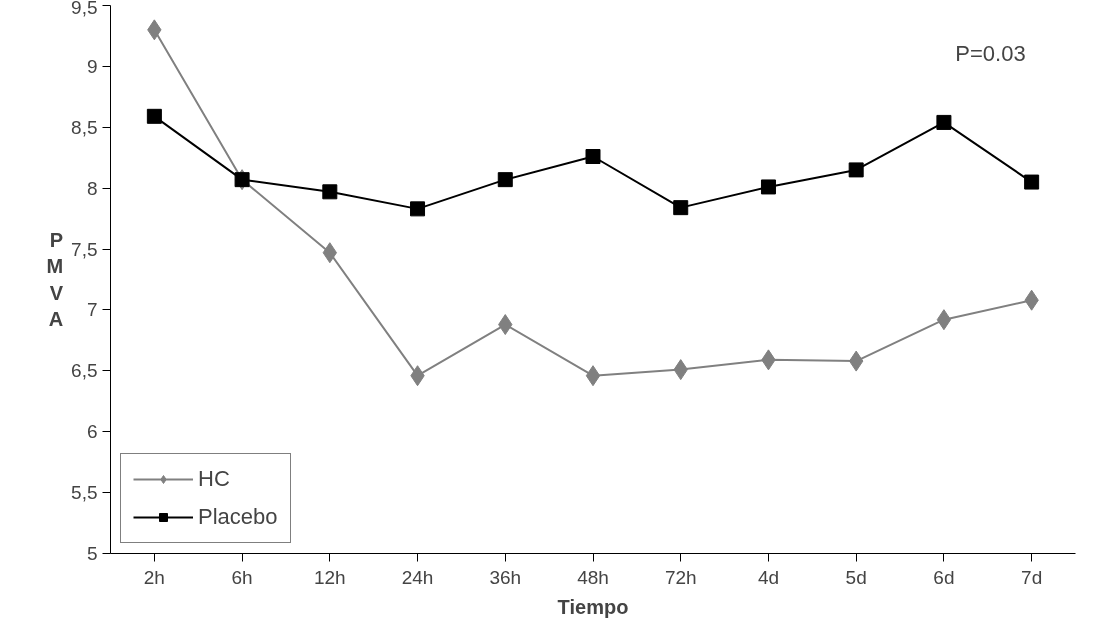  What do you see at coordinates (329, 577) in the screenshot?
I see `x-tick-label: 12h` at bounding box center [329, 577].